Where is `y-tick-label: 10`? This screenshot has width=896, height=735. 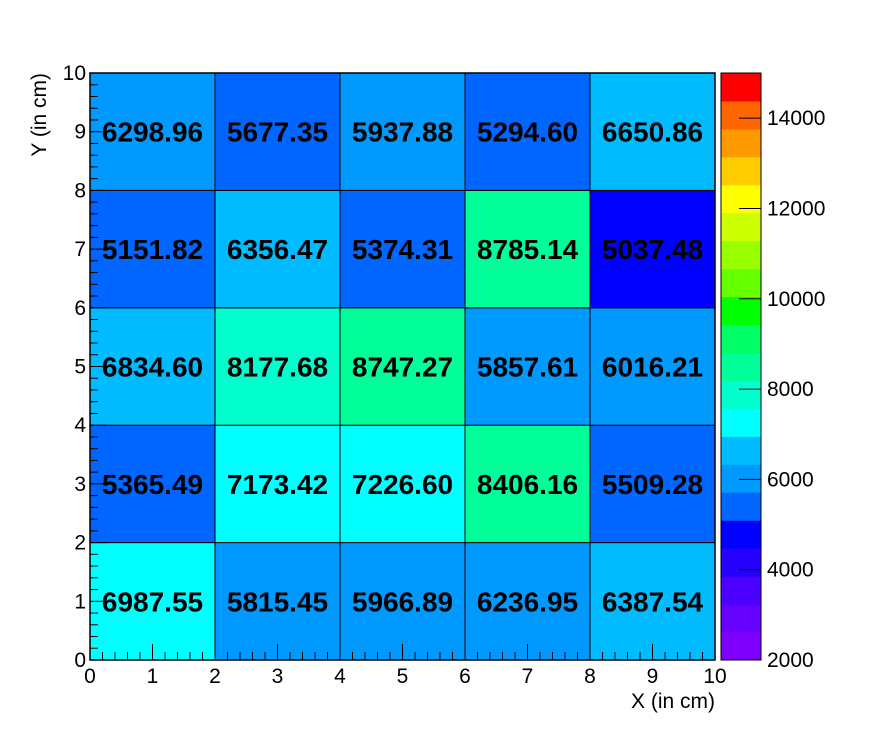
y-tick-label: 10 is located at coordinates (74, 73).